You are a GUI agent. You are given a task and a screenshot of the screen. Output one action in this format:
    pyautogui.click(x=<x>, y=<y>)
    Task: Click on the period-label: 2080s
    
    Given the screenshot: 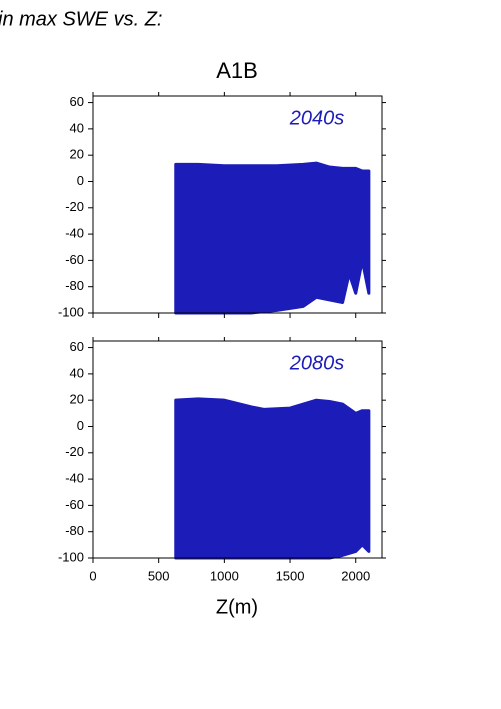 What is the action you would take?
    pyautogui.click(x=317, y=363)
    